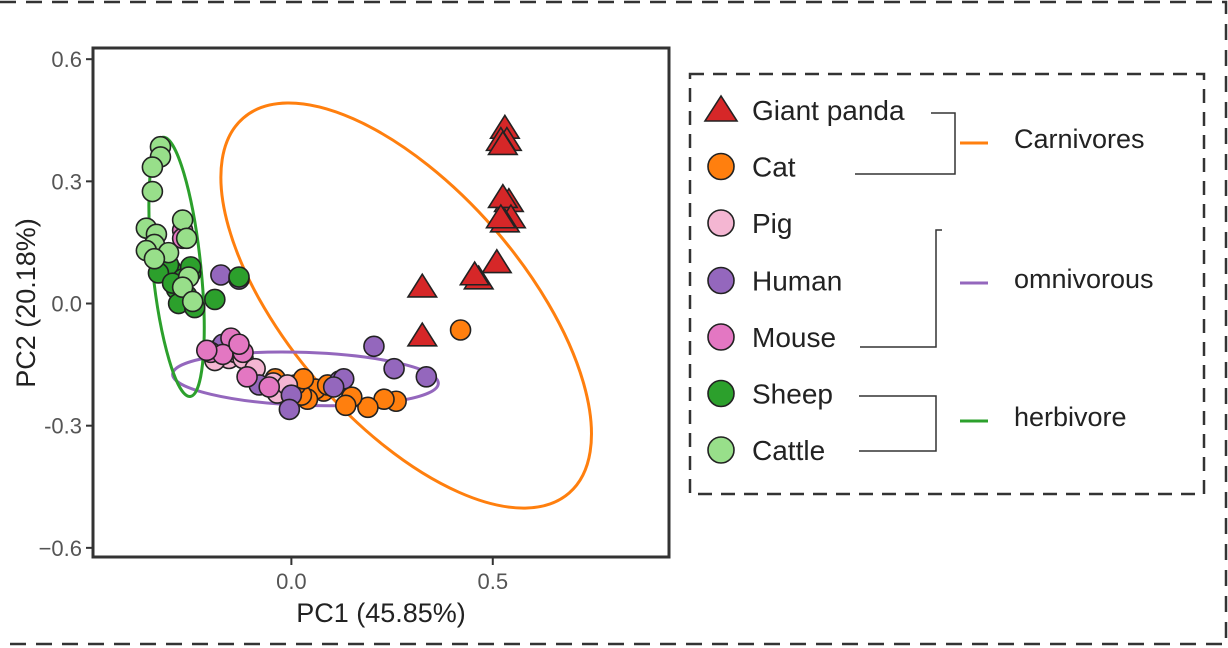 The height and width of the screenshot is (648, 1228). I want to click on y-axis-ticks: 0.6 0.3 0.0 -0.3 −0.6, so click(66, 304).